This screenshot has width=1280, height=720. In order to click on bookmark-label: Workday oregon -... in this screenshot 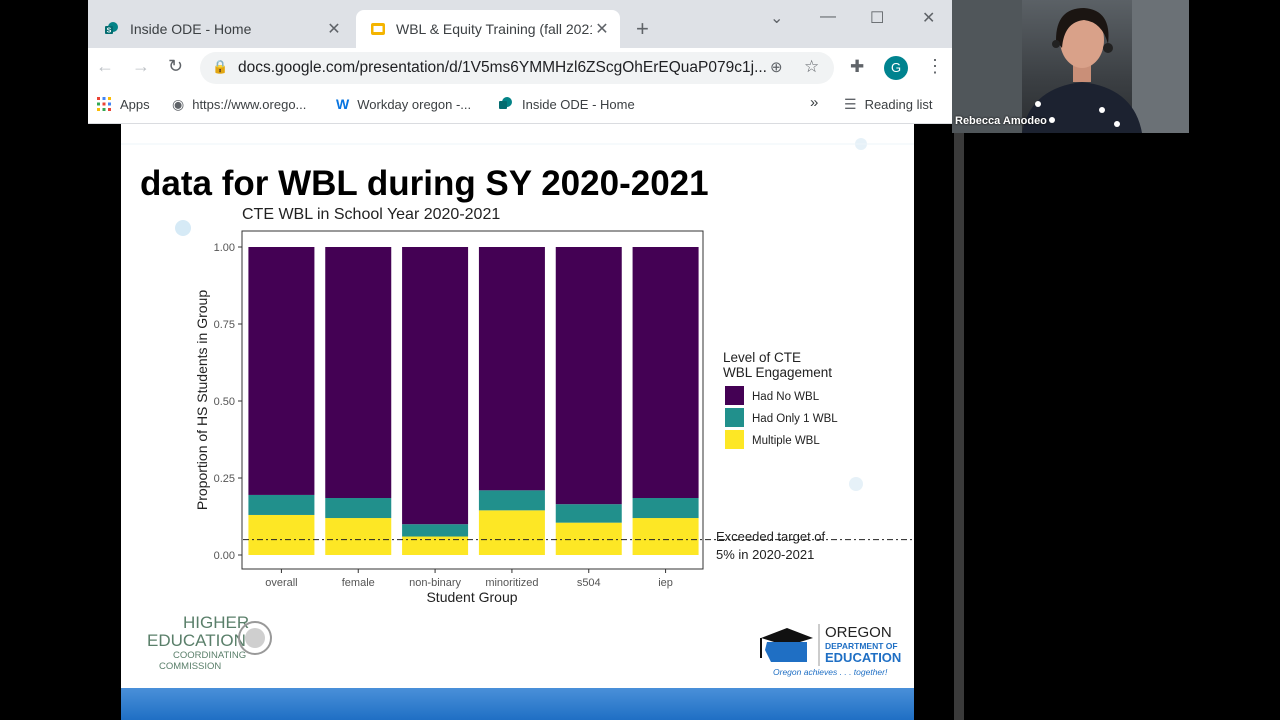, I will do `click(414, 104)`.